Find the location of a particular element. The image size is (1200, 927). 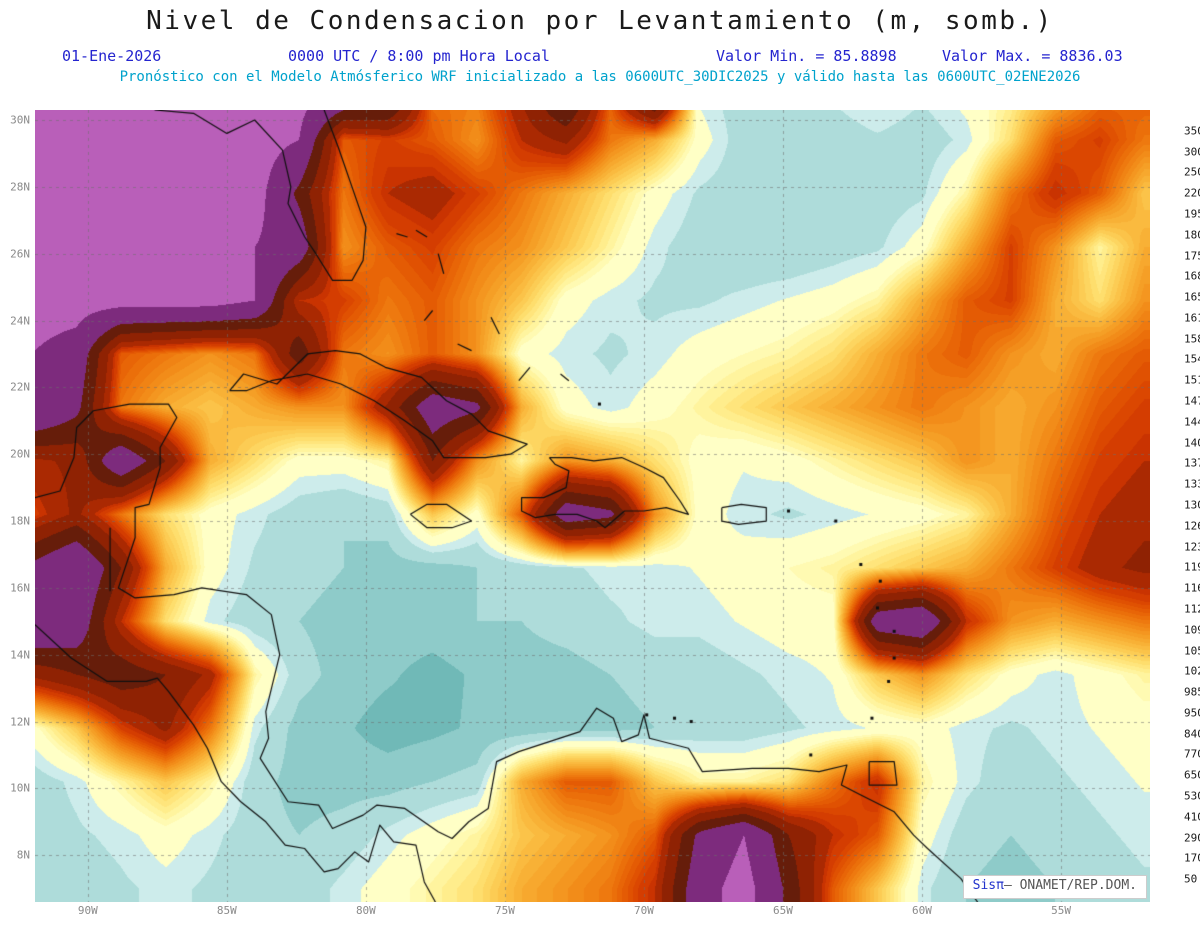

colorbar-tick-label: 1580 is located at coordinates (1192, 339).